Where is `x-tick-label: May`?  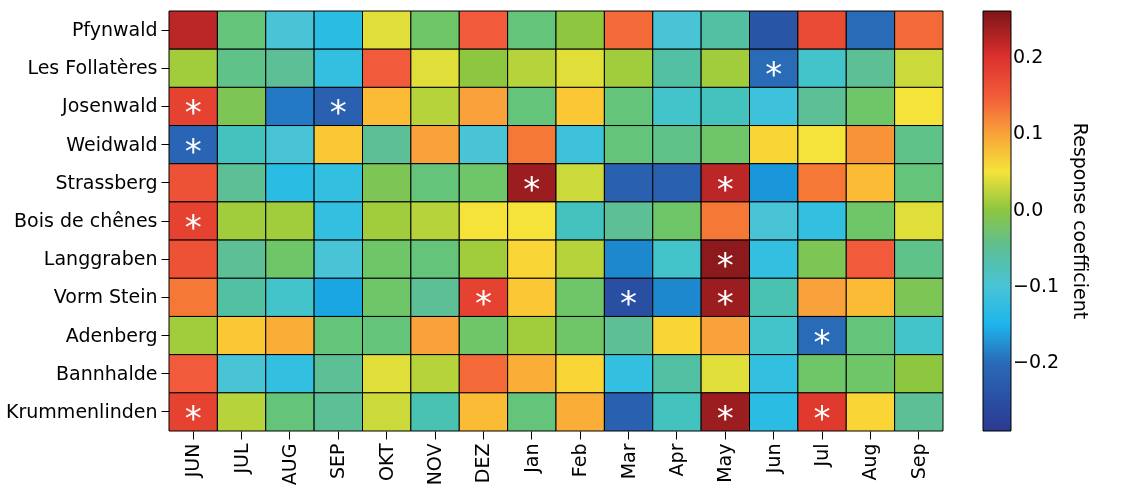
x-tick-label: May is located at coordinates (724, 463).